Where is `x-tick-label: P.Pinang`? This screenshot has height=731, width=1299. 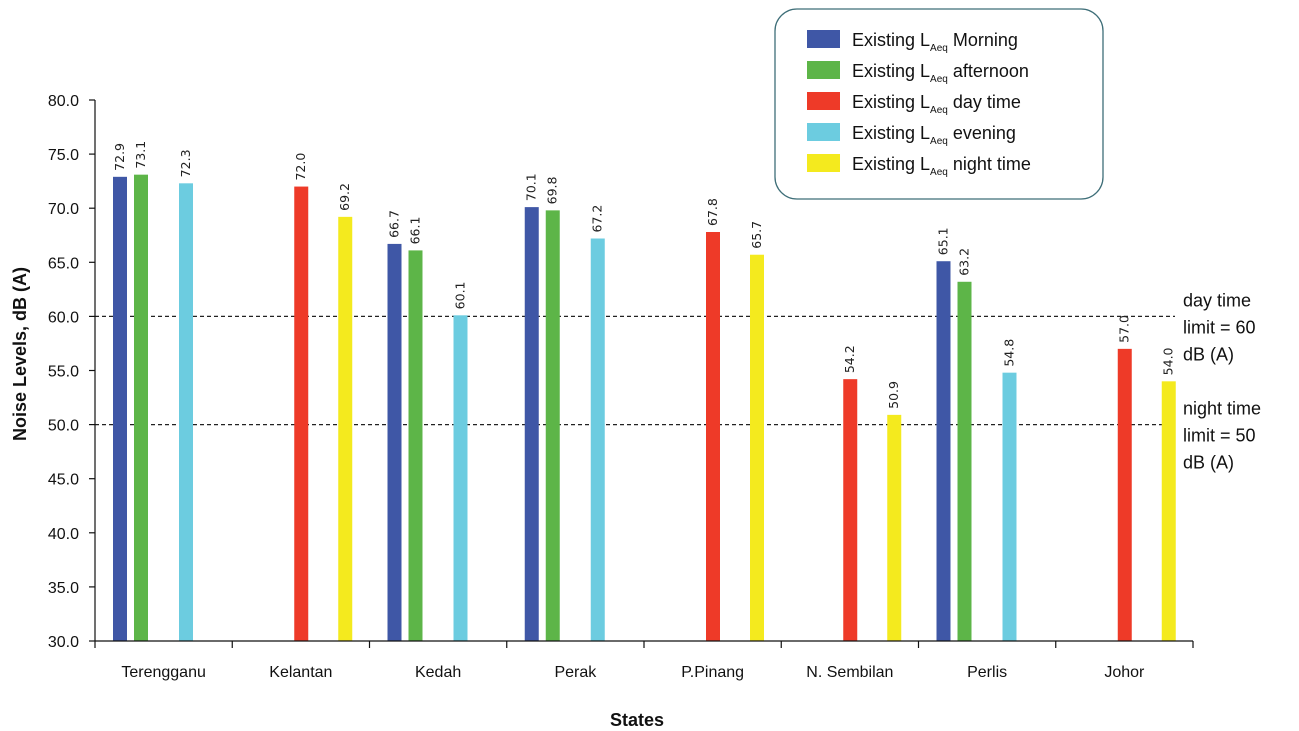 x-tick-label: P.Pinang is located at coordinates (712, 672).